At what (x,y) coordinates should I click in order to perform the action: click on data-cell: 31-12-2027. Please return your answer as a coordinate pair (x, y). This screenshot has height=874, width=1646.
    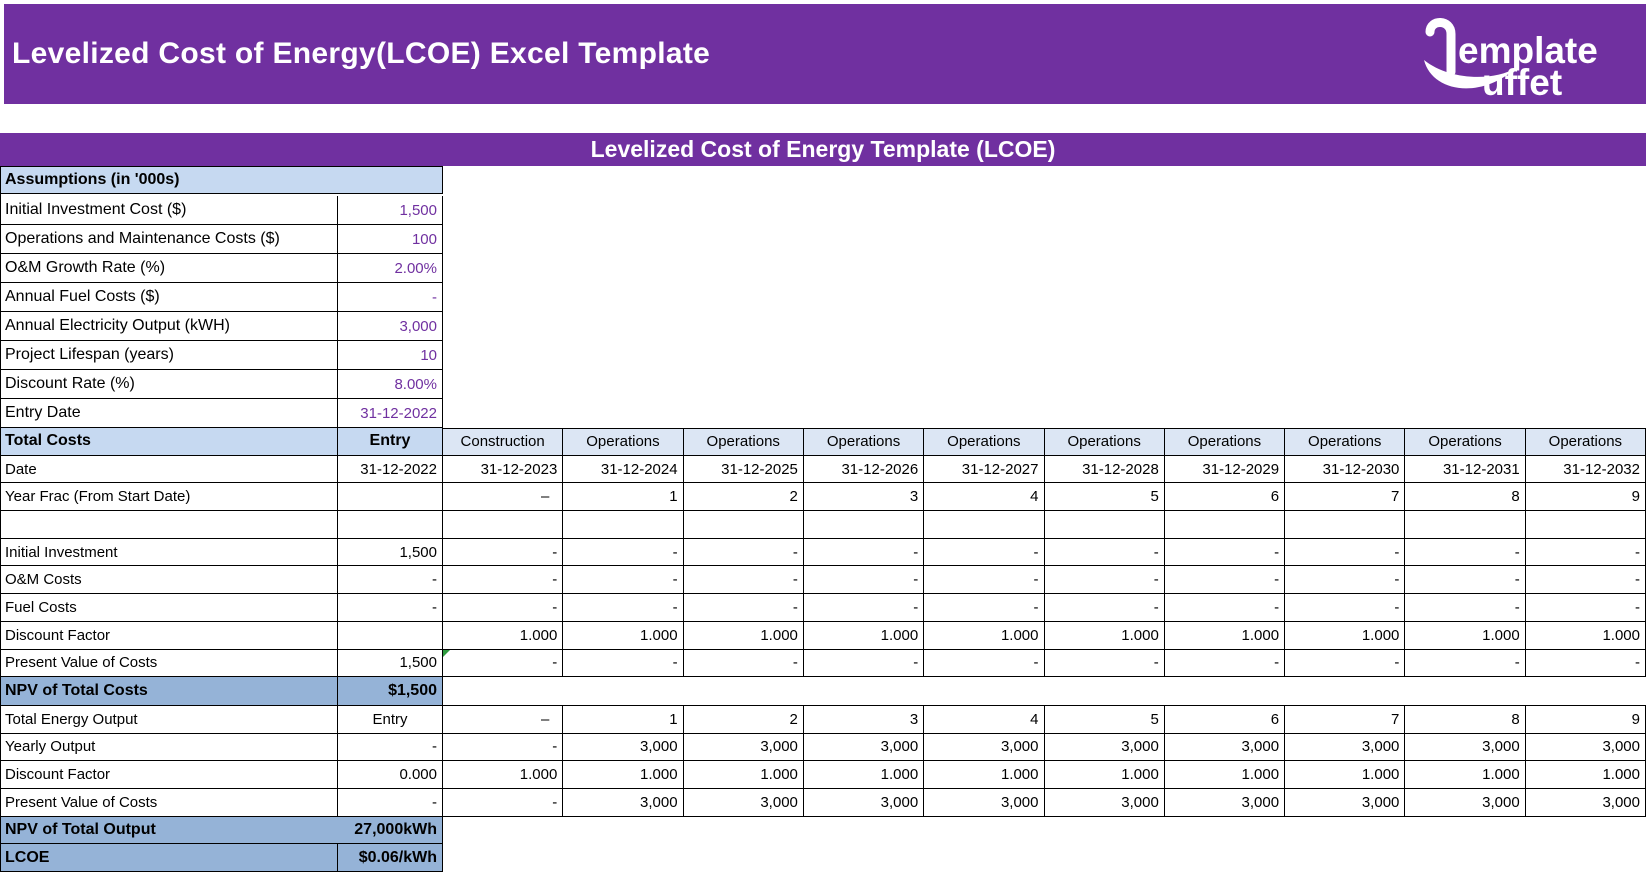
    Looking at the image, I should click on (984, 469).